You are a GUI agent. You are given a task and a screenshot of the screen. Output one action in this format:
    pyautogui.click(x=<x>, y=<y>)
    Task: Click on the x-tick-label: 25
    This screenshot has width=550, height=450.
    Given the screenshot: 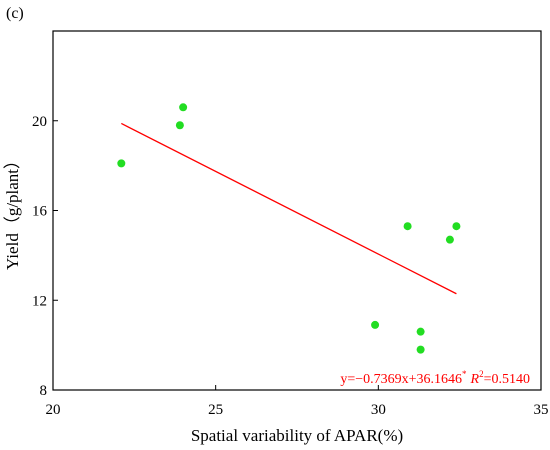 What is the action you would take?
    pyautogui.click(x=215, y=410)
    